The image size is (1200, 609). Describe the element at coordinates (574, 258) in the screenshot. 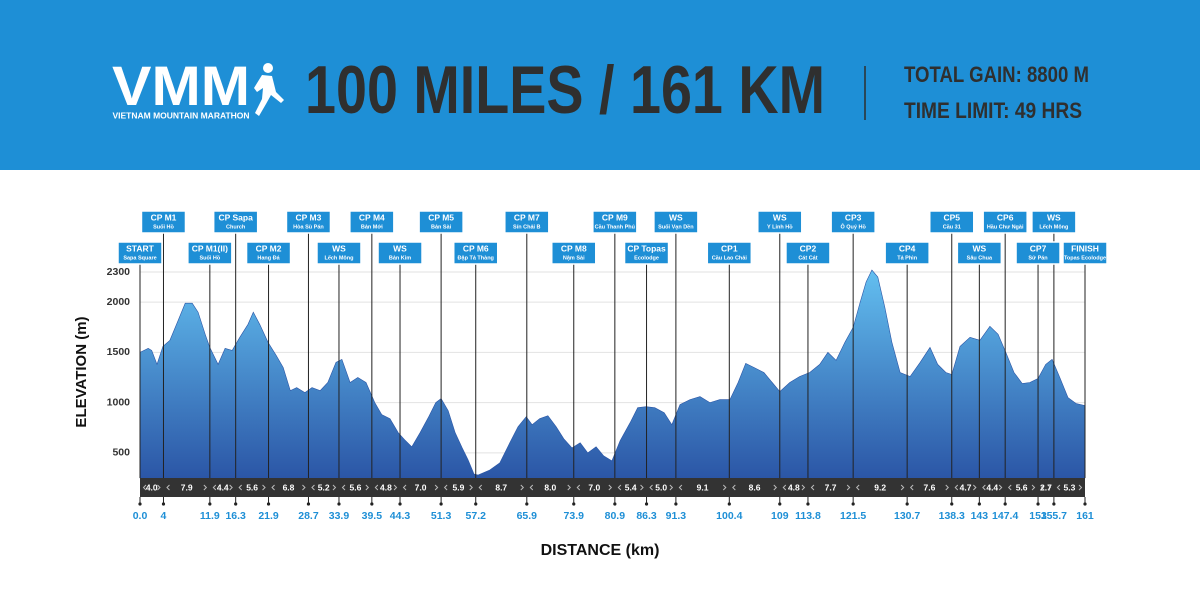

I see `checkpoint-place: Nậm Sài` at that location.